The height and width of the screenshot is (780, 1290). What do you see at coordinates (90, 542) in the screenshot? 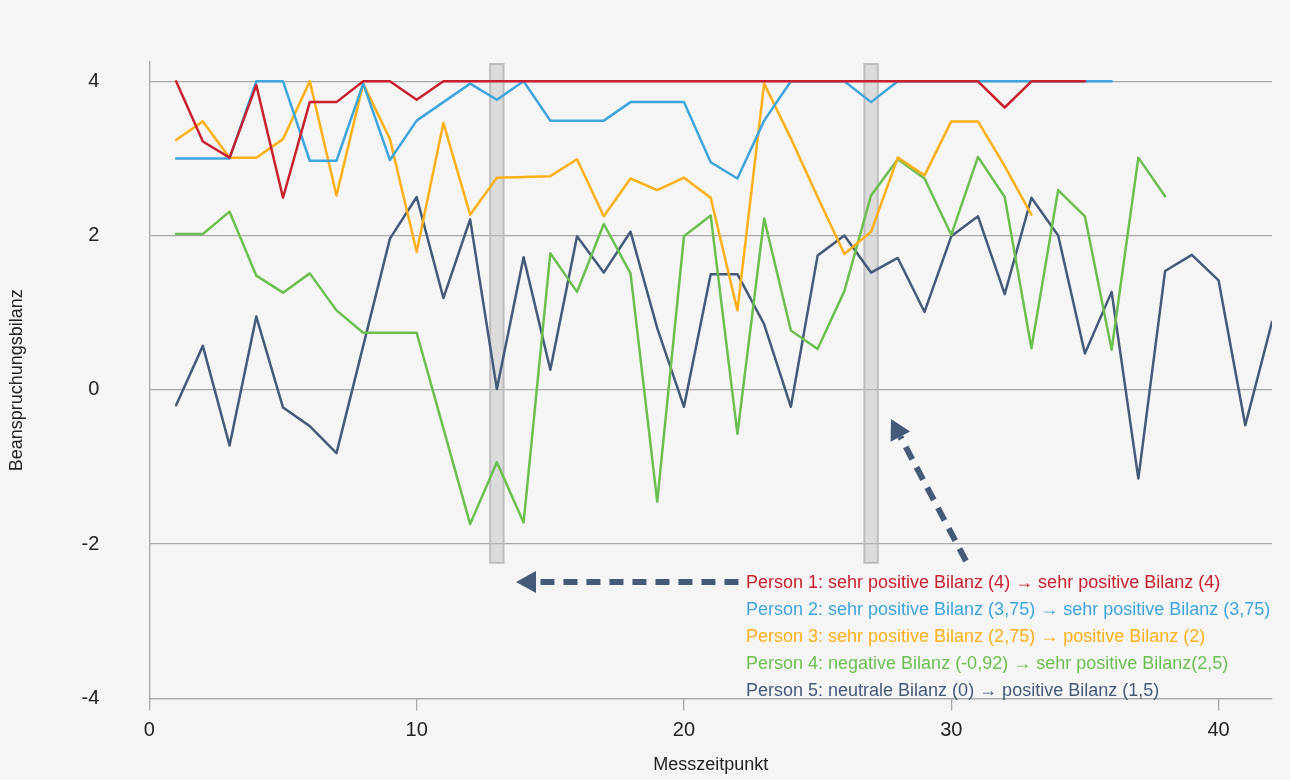
I see `y-tick-label: -2` at bounding box center [90, 542].